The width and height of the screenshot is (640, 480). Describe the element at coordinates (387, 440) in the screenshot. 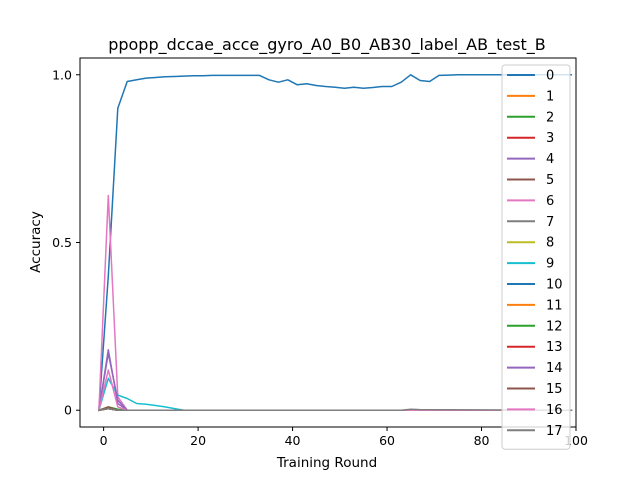

I see `x-tick-label: 60` at that location.